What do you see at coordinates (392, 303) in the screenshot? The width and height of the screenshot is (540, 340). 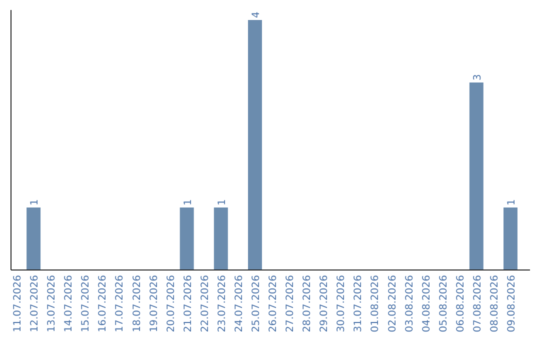 I see `x-tick-label: 02.08.2026` at bounding box center [392, 303].